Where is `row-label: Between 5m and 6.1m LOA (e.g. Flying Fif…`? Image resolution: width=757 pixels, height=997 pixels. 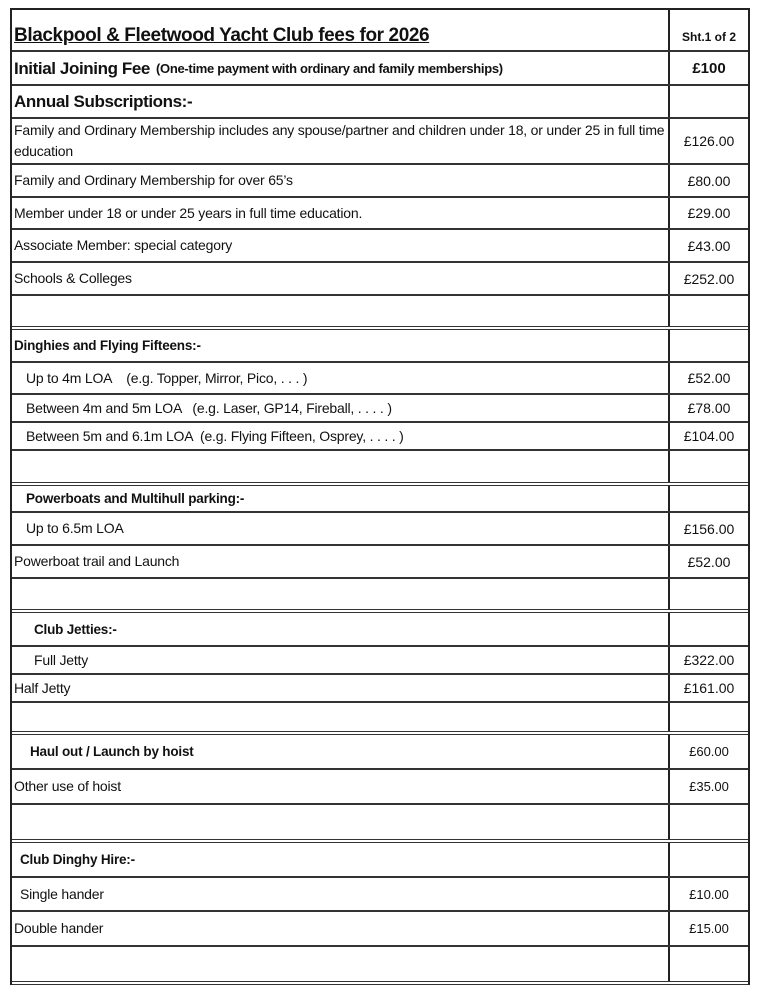
row-label: Between 5m and 6.1m LOA (e.g. Flying Fif… is located at coordinates (341, 436).